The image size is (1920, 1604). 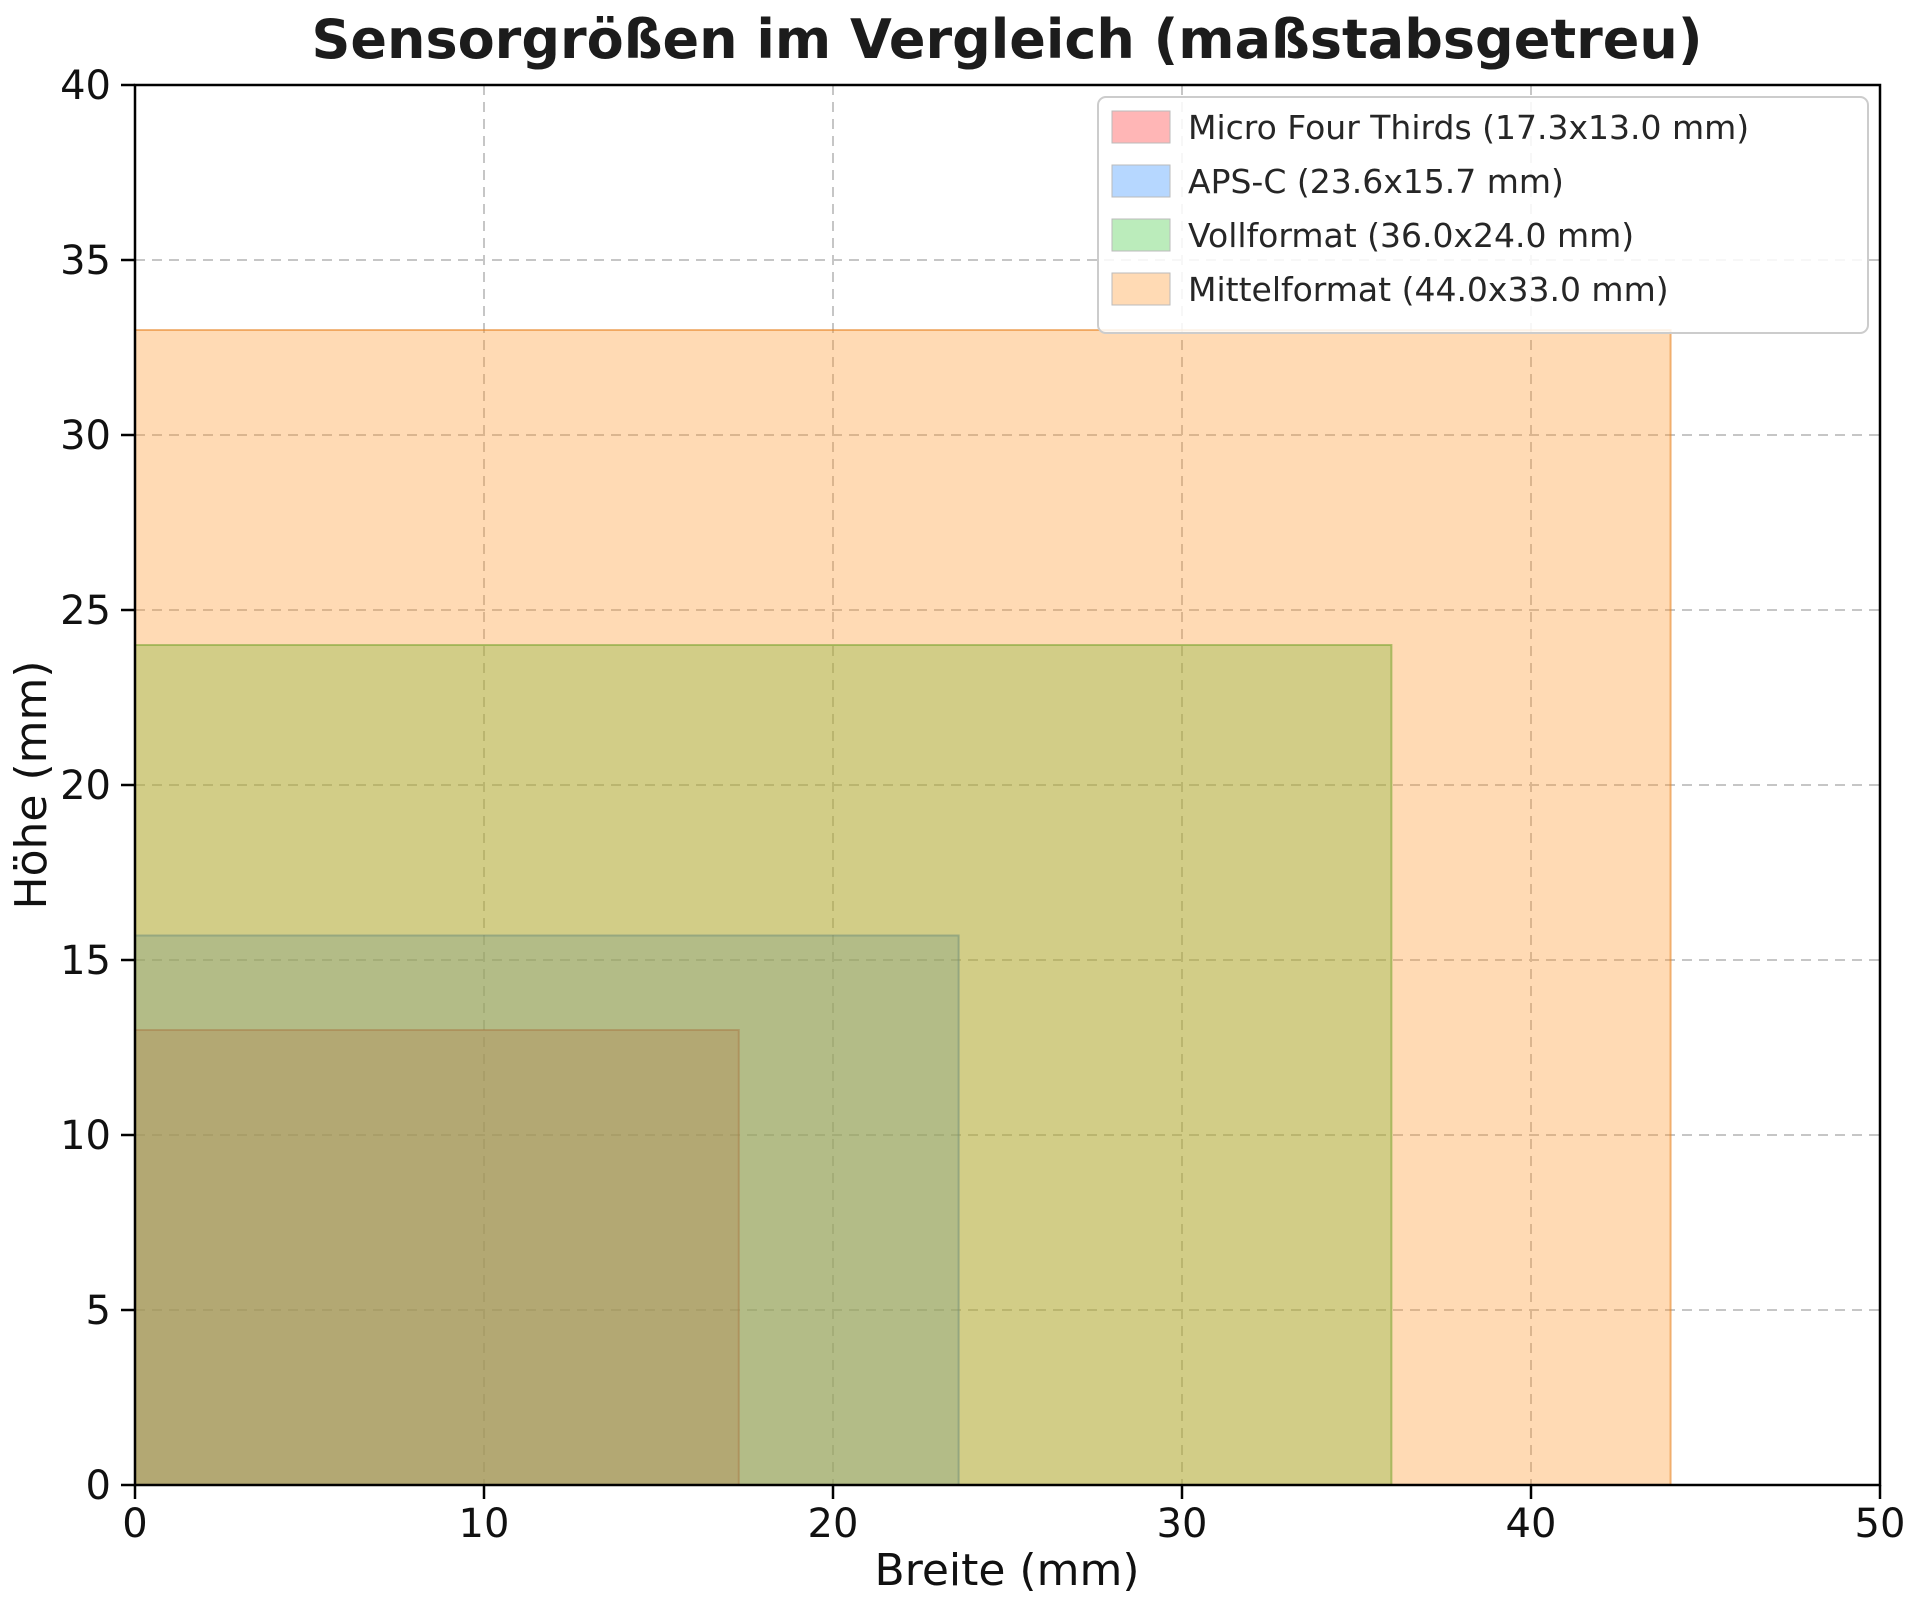 I want to click on y-tick-label: 35, so click(x=85, y=261).